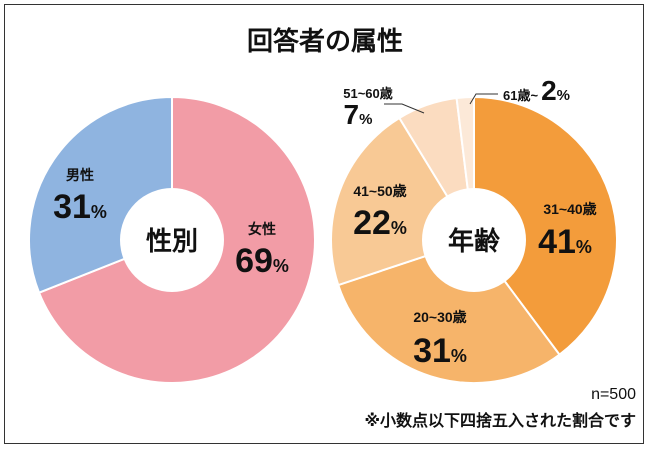  I want to click on label-age-20-30: 20~30歳, so click(439, 317).